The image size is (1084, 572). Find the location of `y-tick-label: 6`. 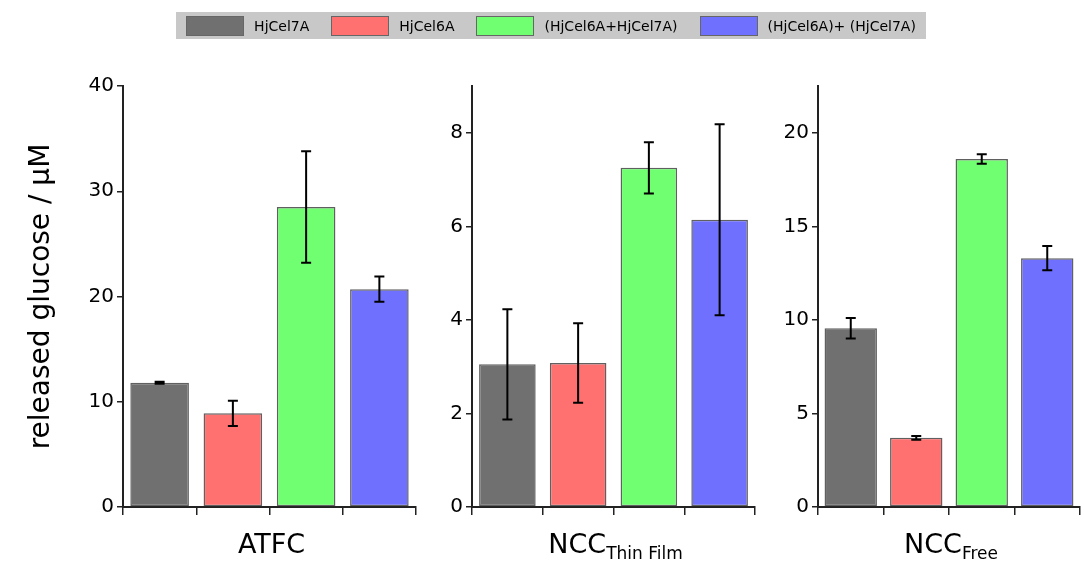

y-tick-label: 6 is located at coordinates (456, 224).